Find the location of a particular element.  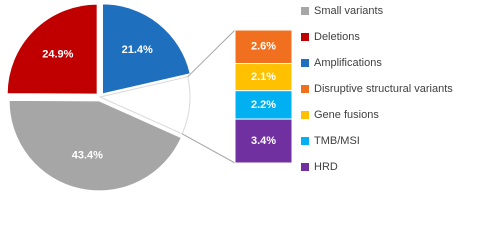

data-label: 43.4% is located at coordinates (87, 155).